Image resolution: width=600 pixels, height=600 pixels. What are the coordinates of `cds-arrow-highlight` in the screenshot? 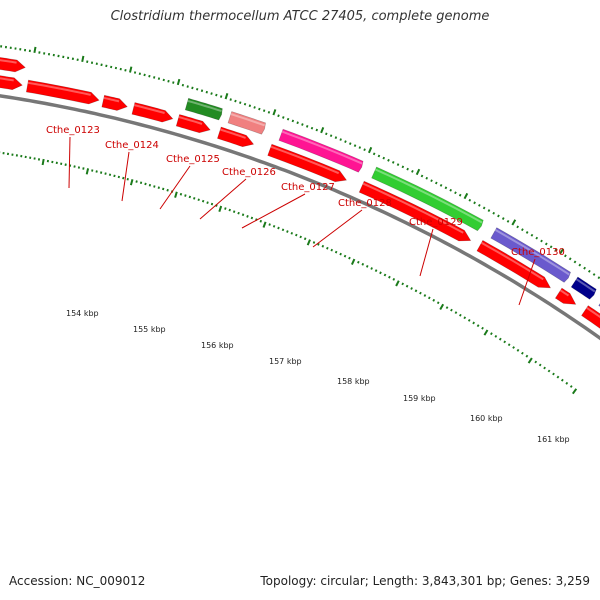 It's located at (305, 160).